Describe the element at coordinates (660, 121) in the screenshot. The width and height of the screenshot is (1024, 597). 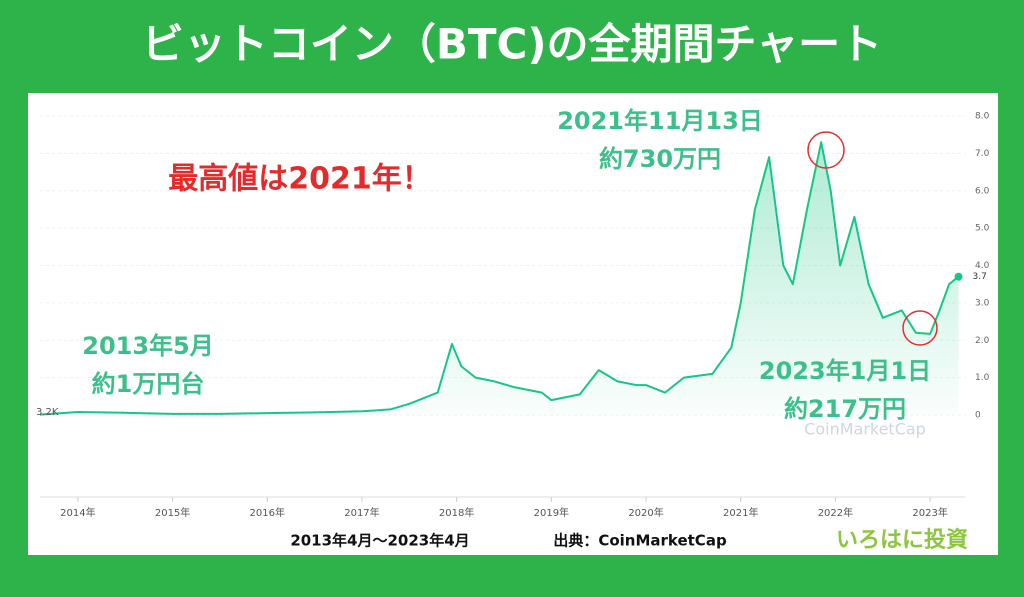
I see `note: 2021年11月13日` at that location.